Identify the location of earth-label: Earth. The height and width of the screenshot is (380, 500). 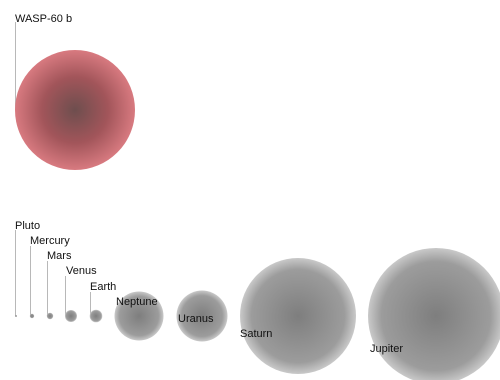
(103, 287).